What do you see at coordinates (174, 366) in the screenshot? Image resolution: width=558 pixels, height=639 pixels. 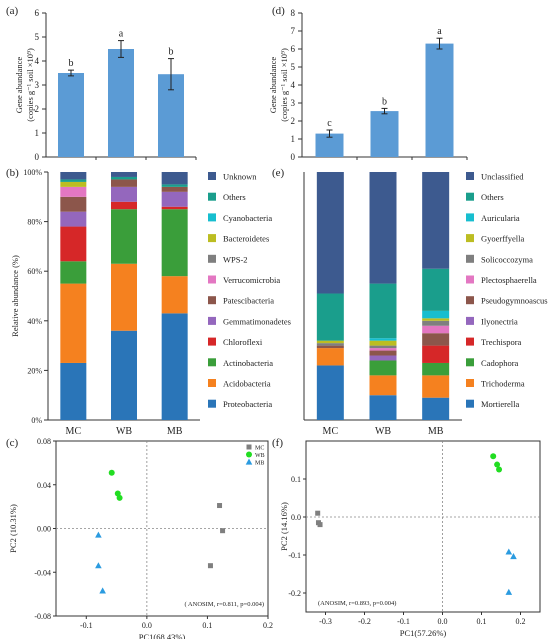 I see `stack-segment-proteobacteria` at bounding box center [174, 366].